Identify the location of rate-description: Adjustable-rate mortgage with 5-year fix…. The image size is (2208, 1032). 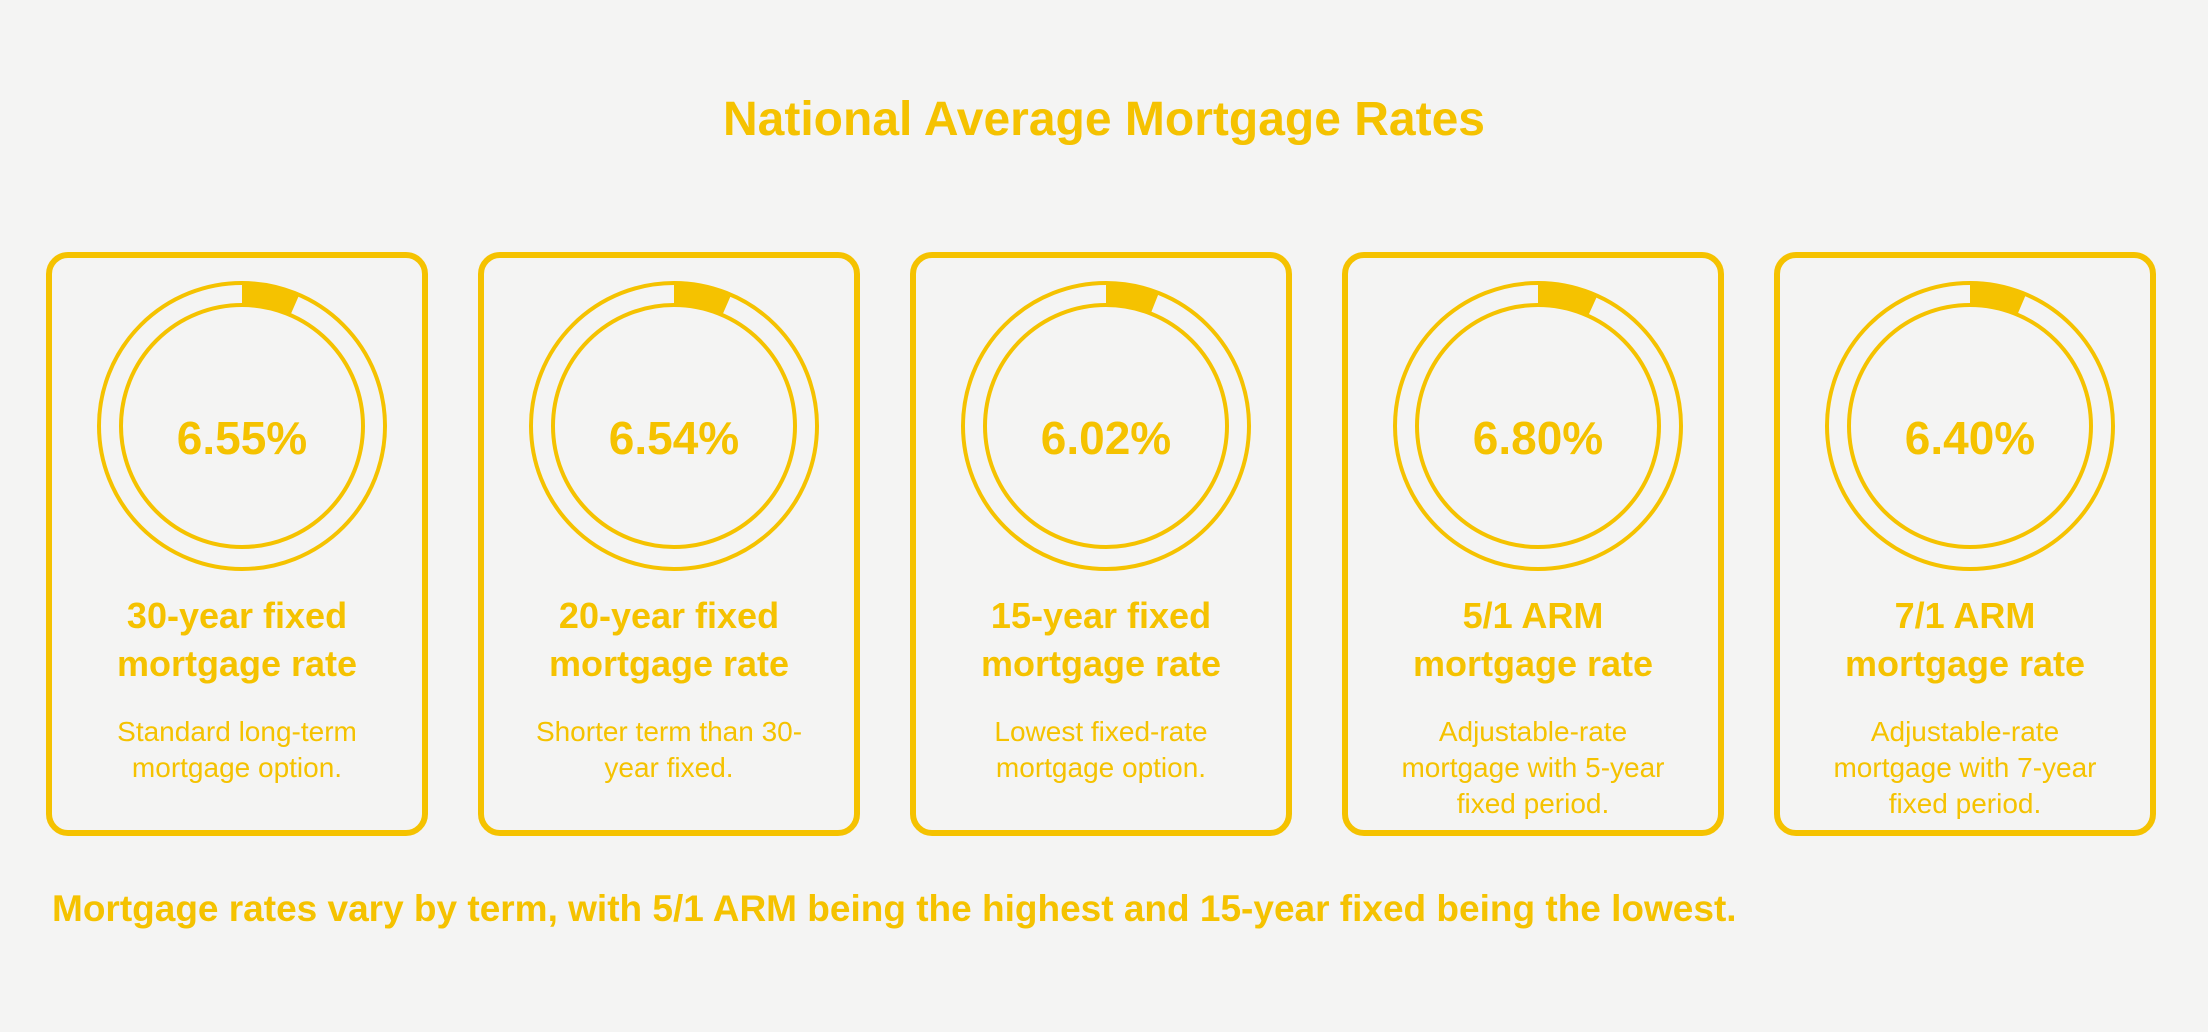
(1533, 767).